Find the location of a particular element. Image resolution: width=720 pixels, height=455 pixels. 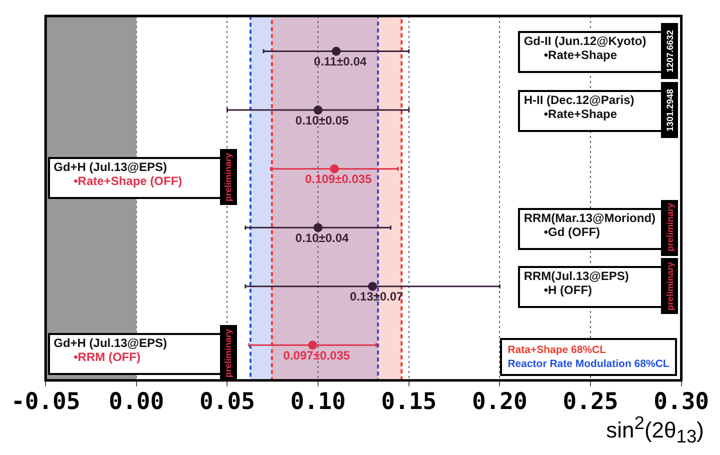

legend-box: Rata+Shape 68%CL Reactor Rate Modulation 68%CL is located at coordinates (589, 357).